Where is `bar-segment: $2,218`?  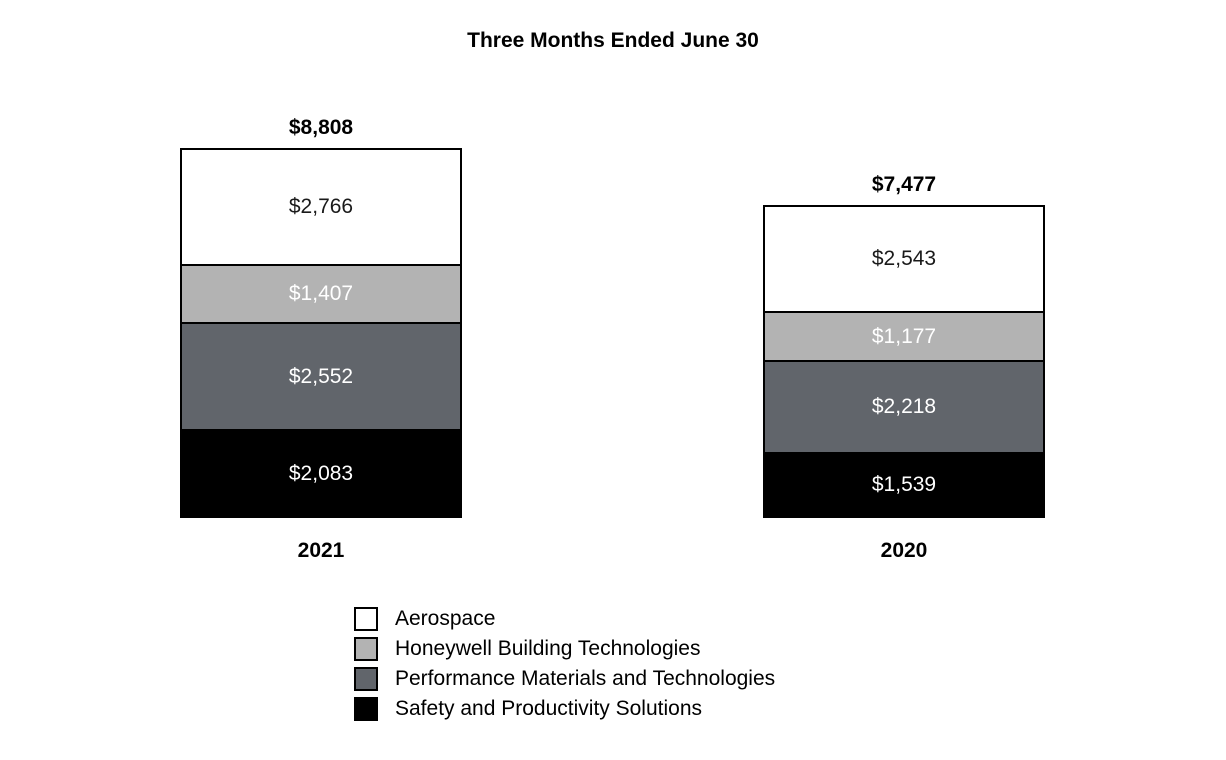
bar-segment: $2,218 is located at coordinates (904, 407).